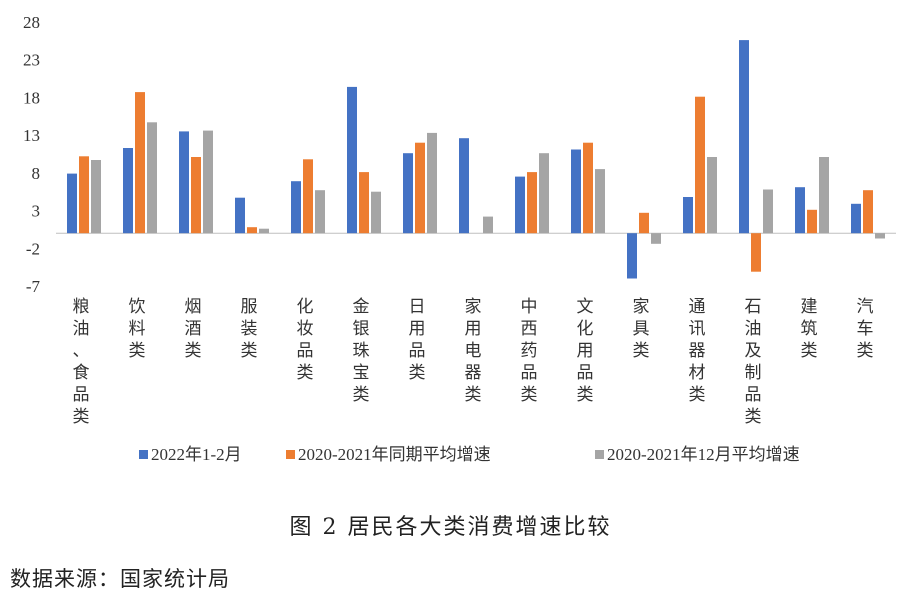 The image size is (901, 597). I want to click on y-tick-label: 18, so click(31, 97).